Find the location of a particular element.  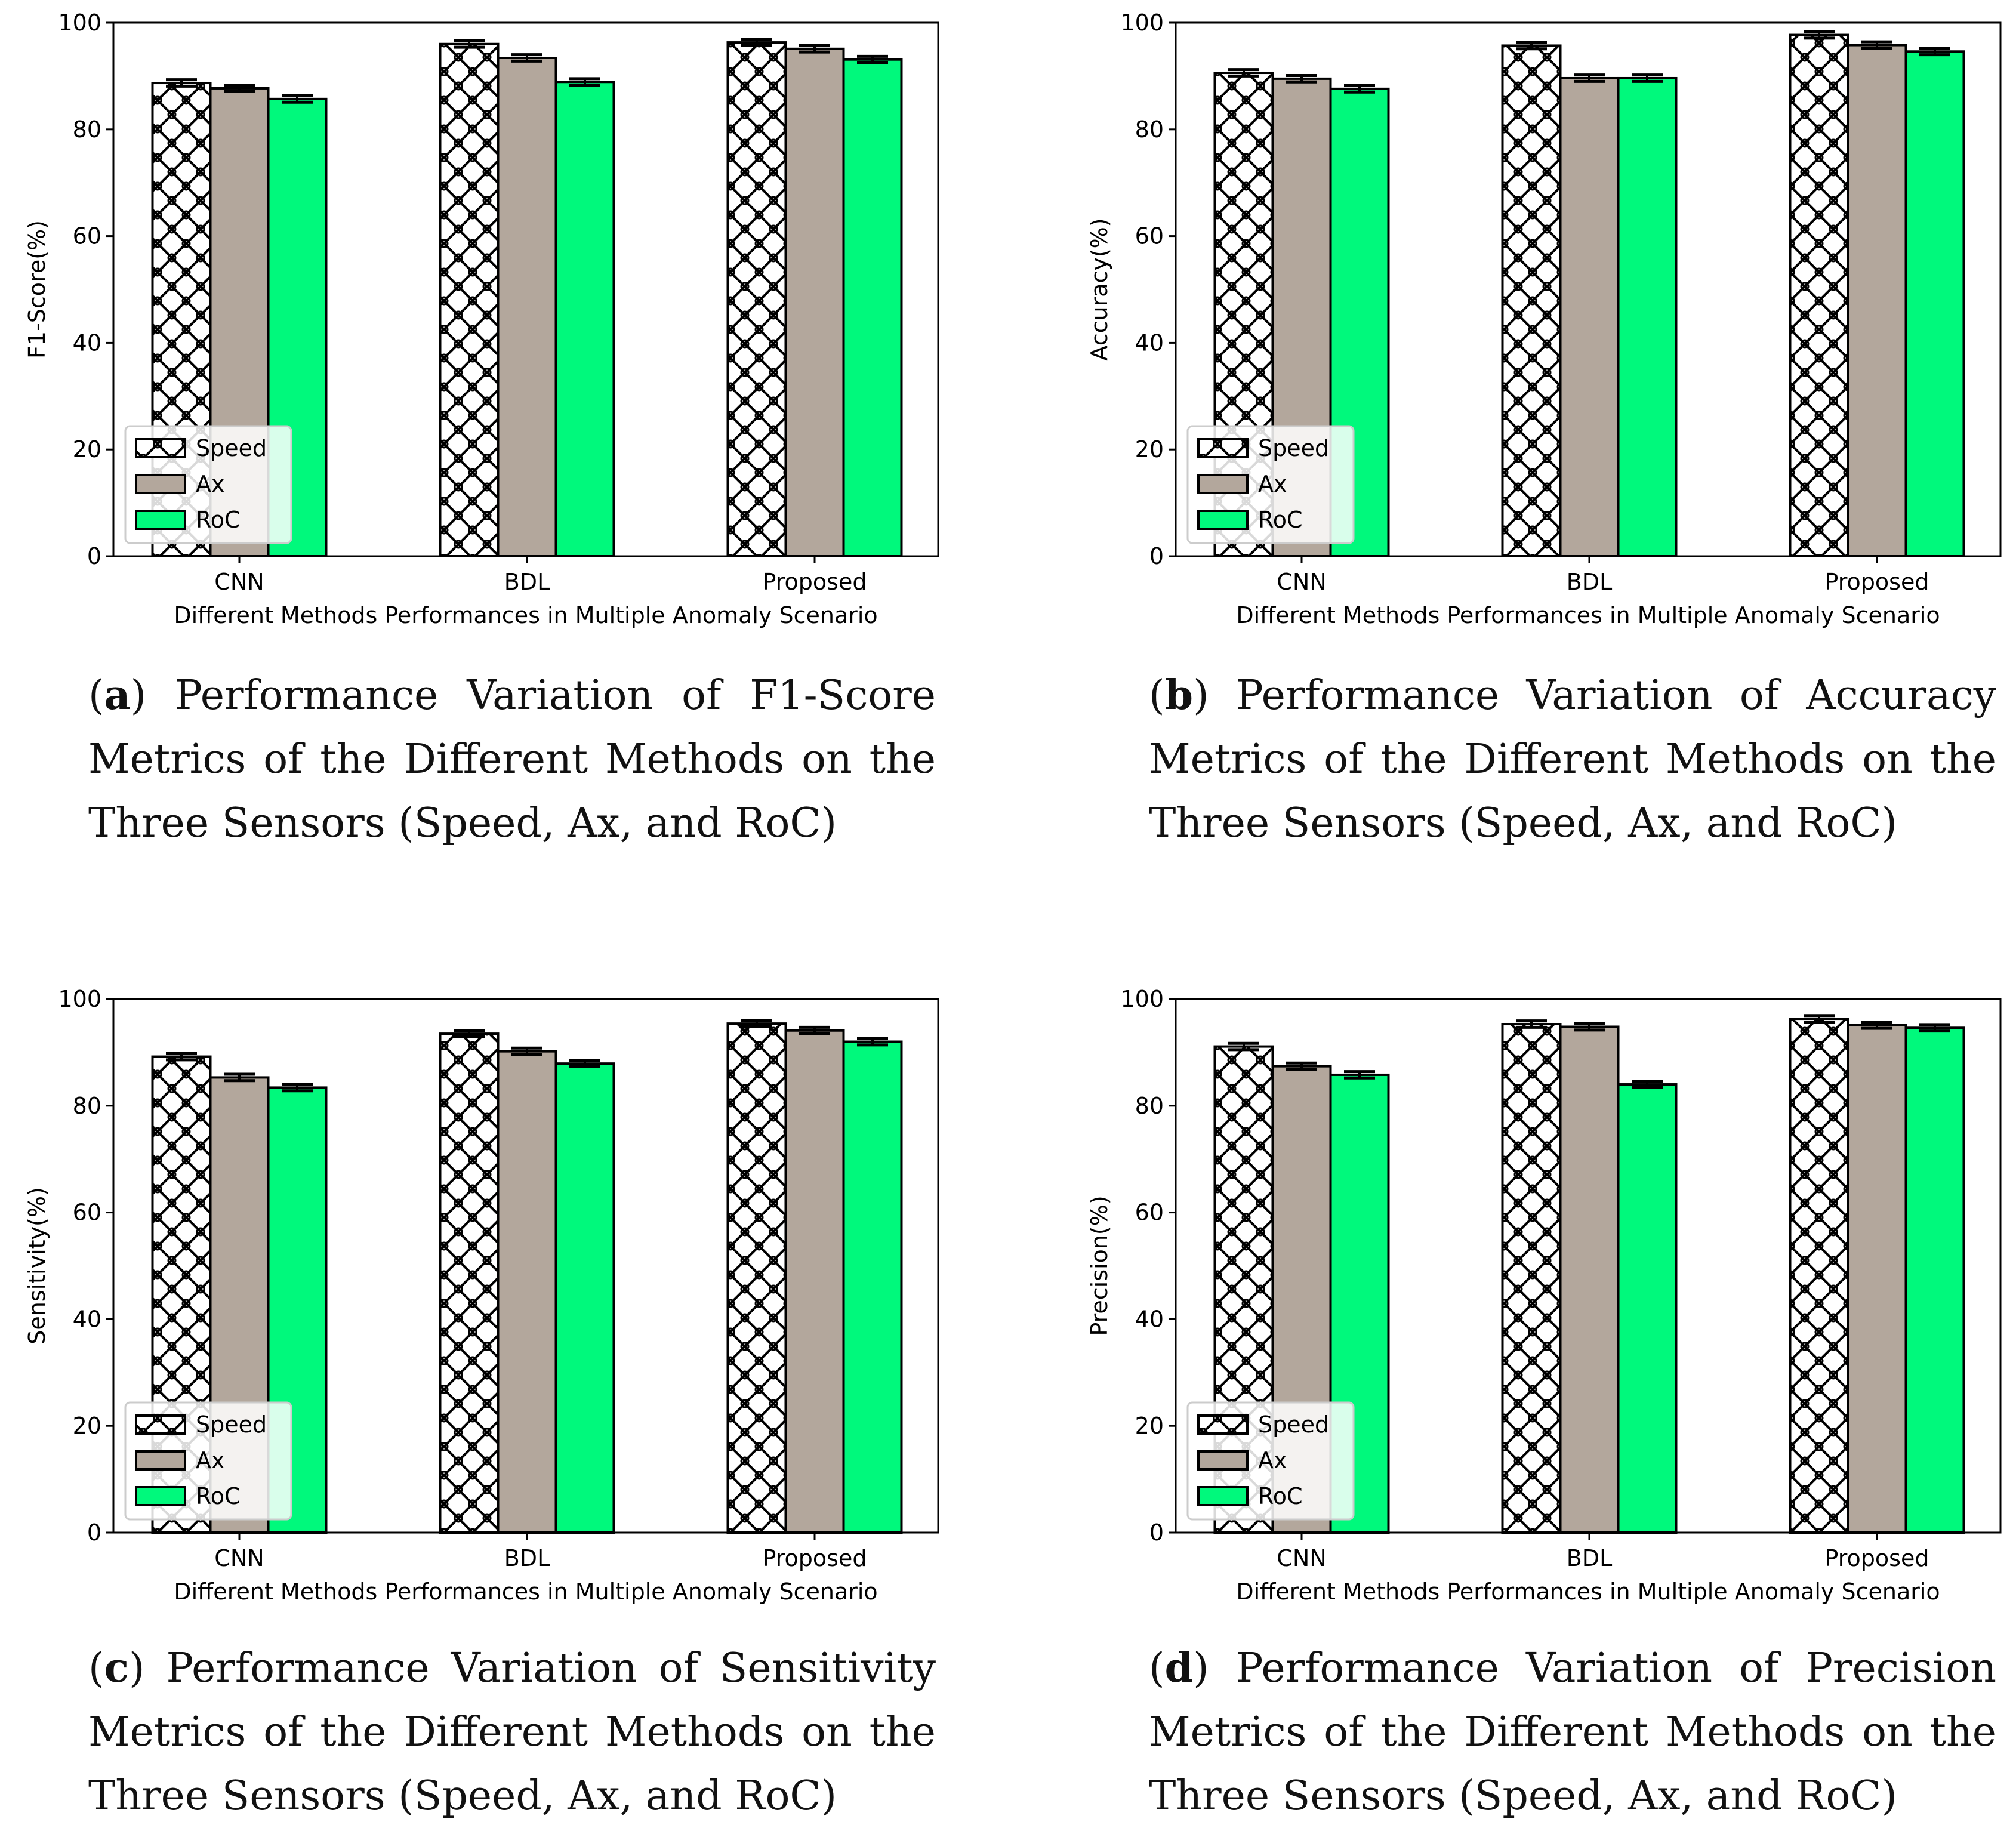

bar-group is located at coordinates (1589, 294).